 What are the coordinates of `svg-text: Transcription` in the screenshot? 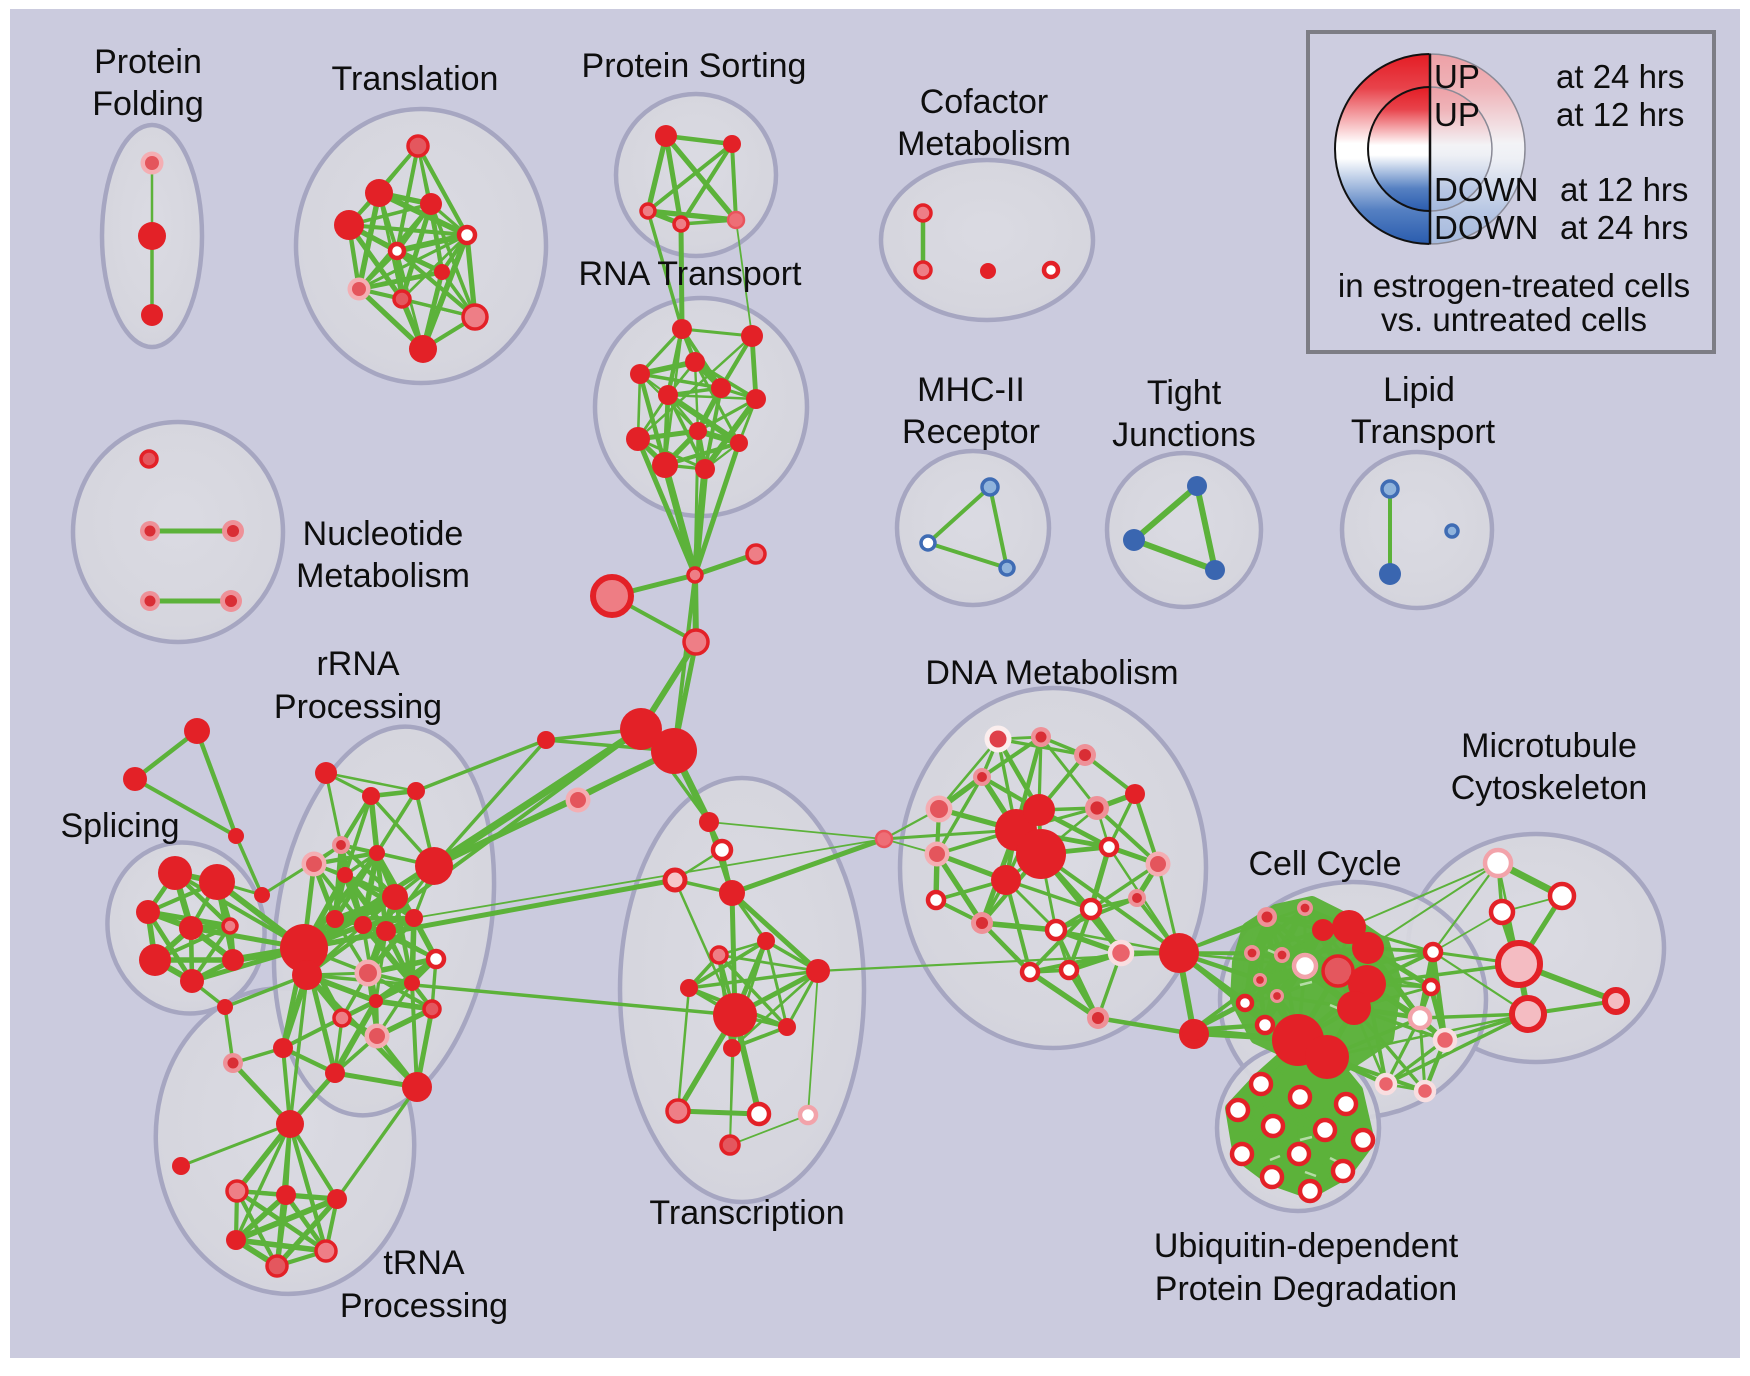 It's located at (746, 1213).